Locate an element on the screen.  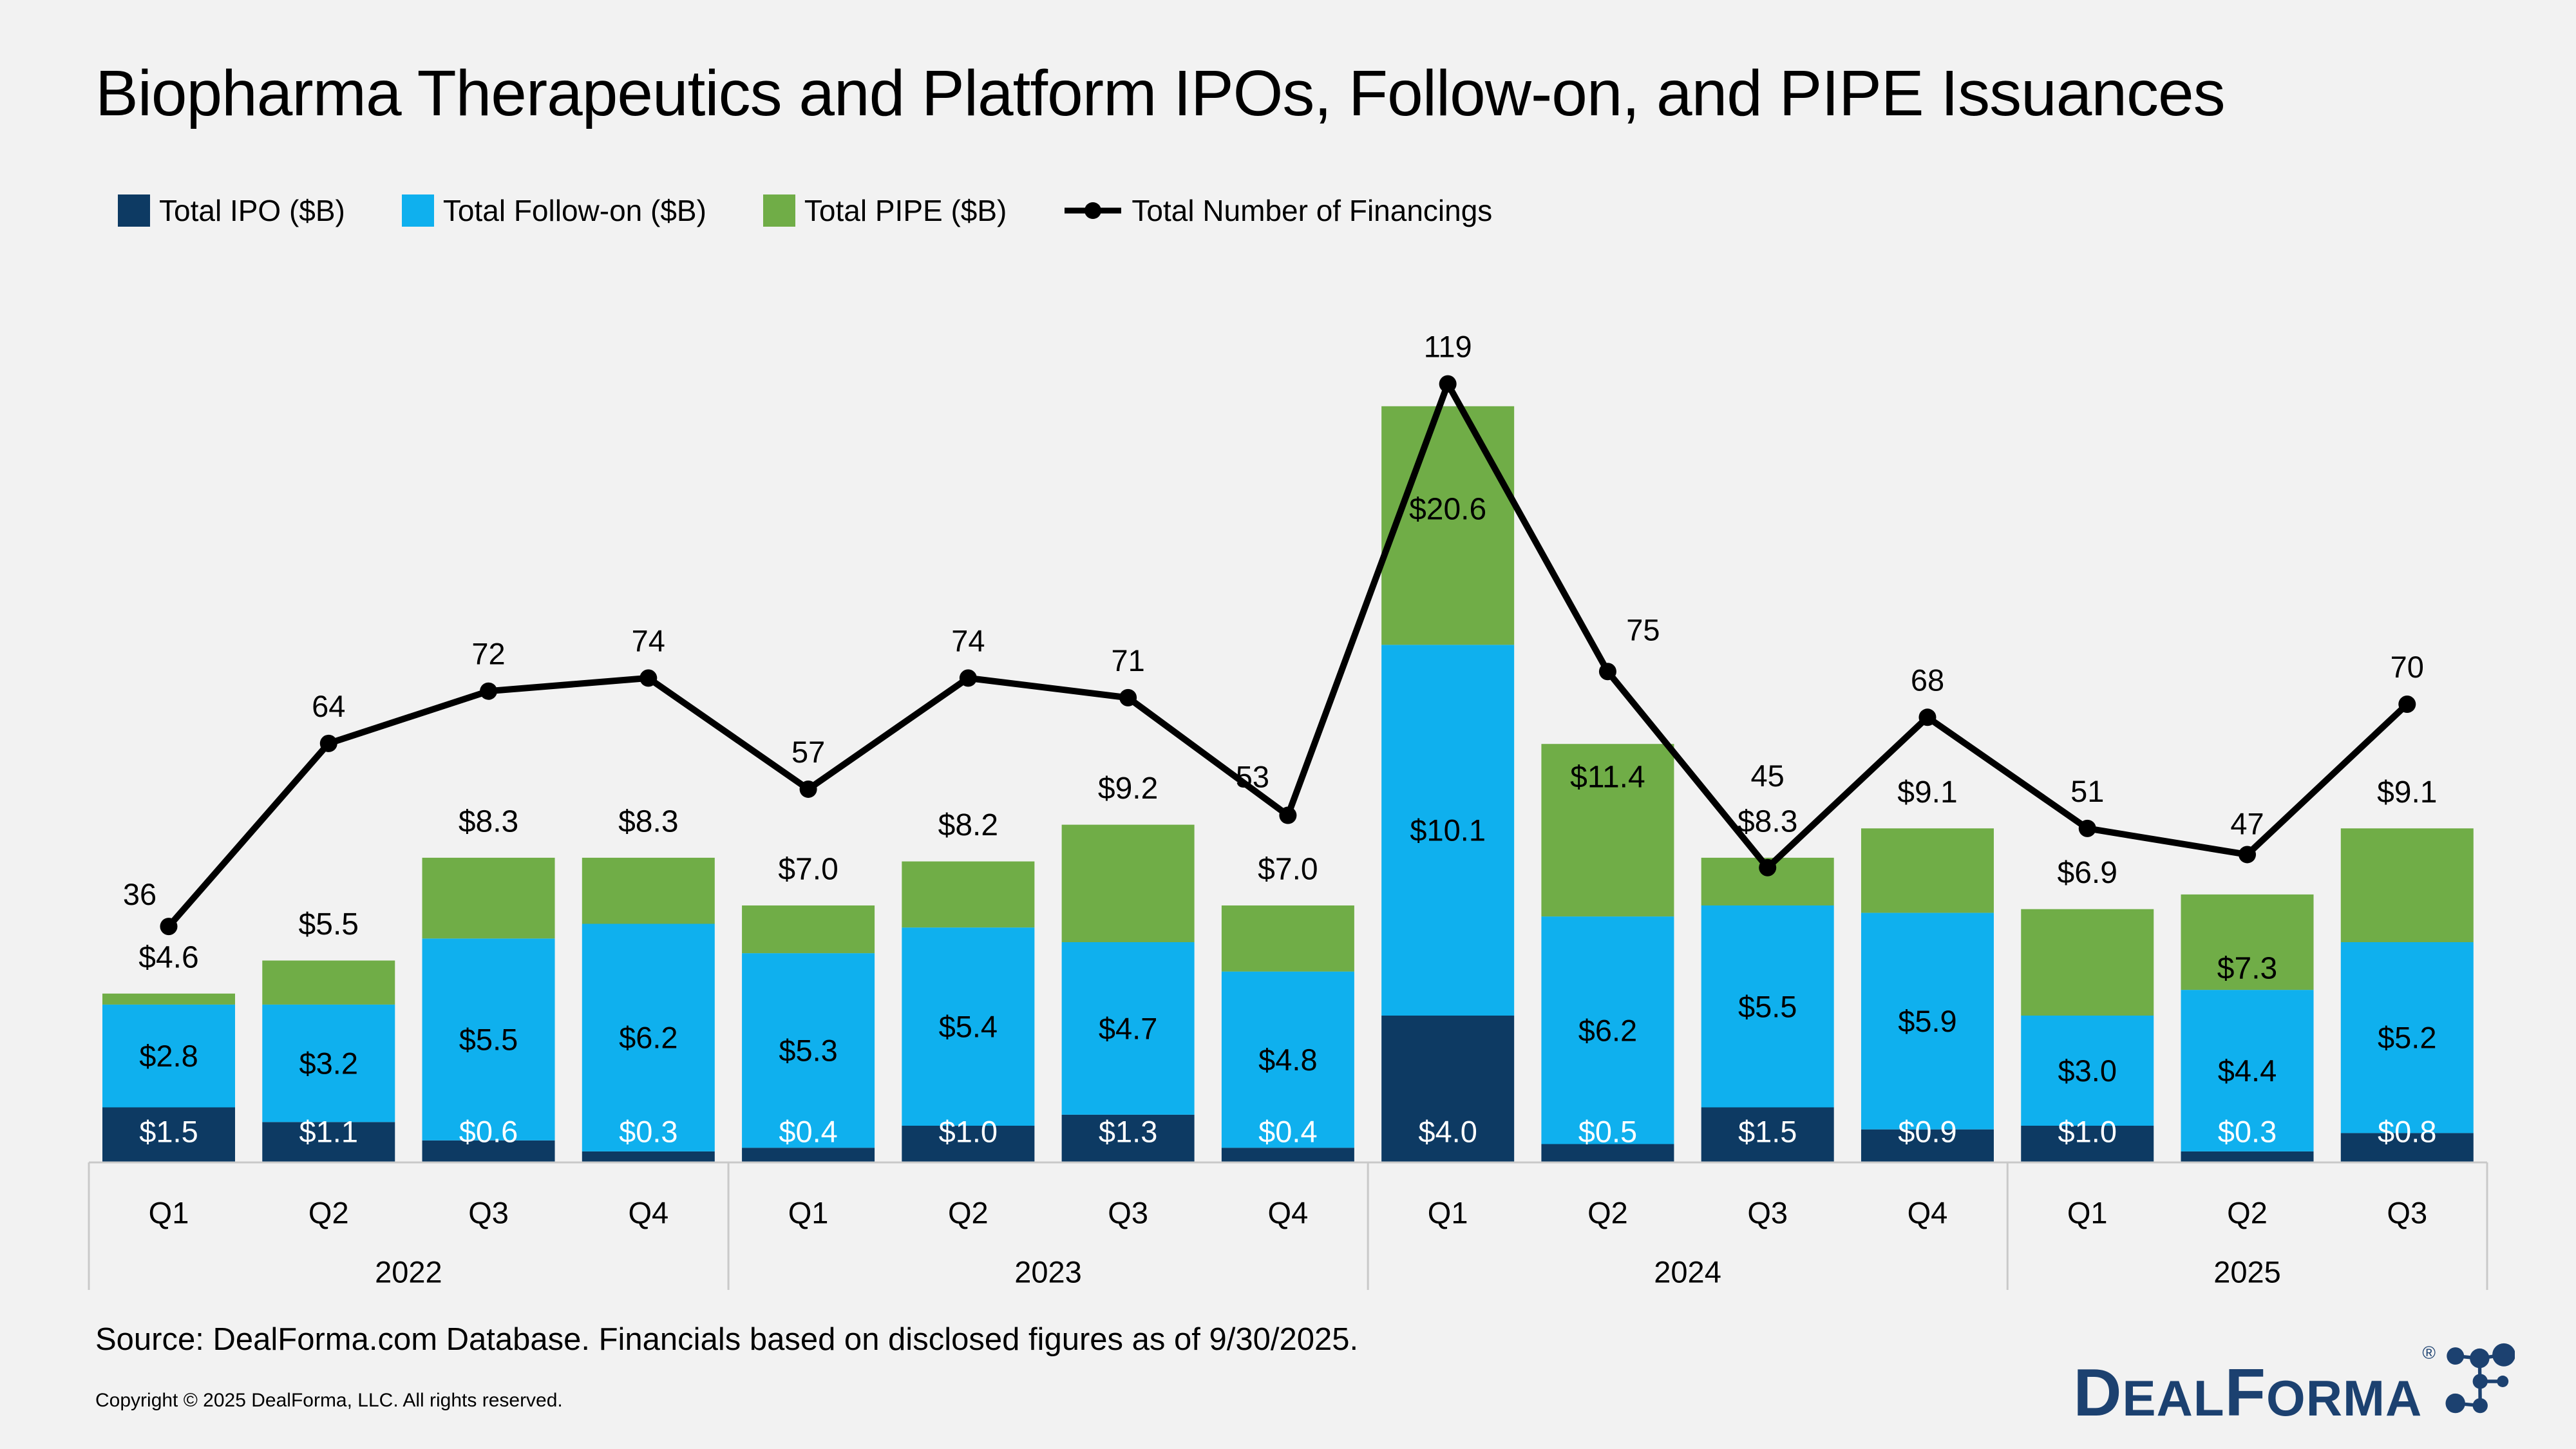
bar-total-label-9: $11.4 is located at coordinates (1607, 778).